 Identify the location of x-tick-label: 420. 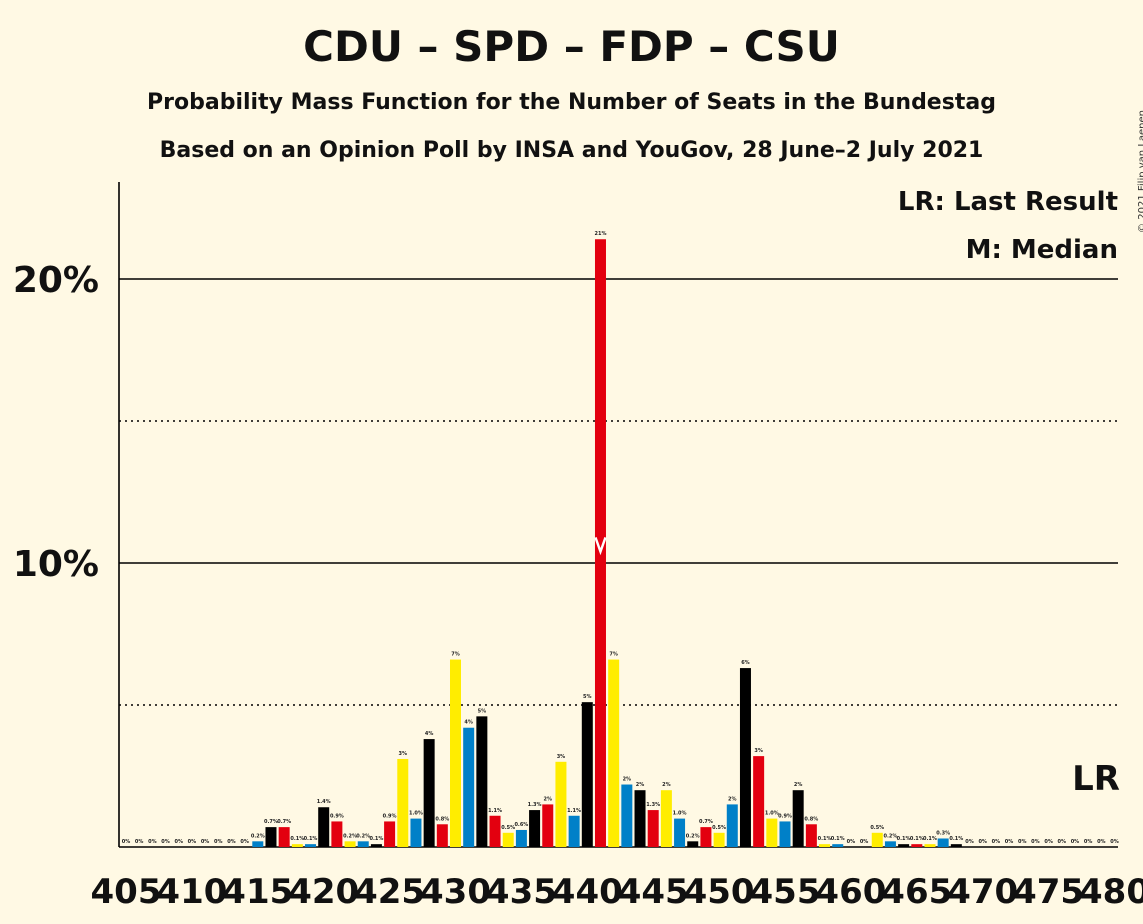
(323, 892).